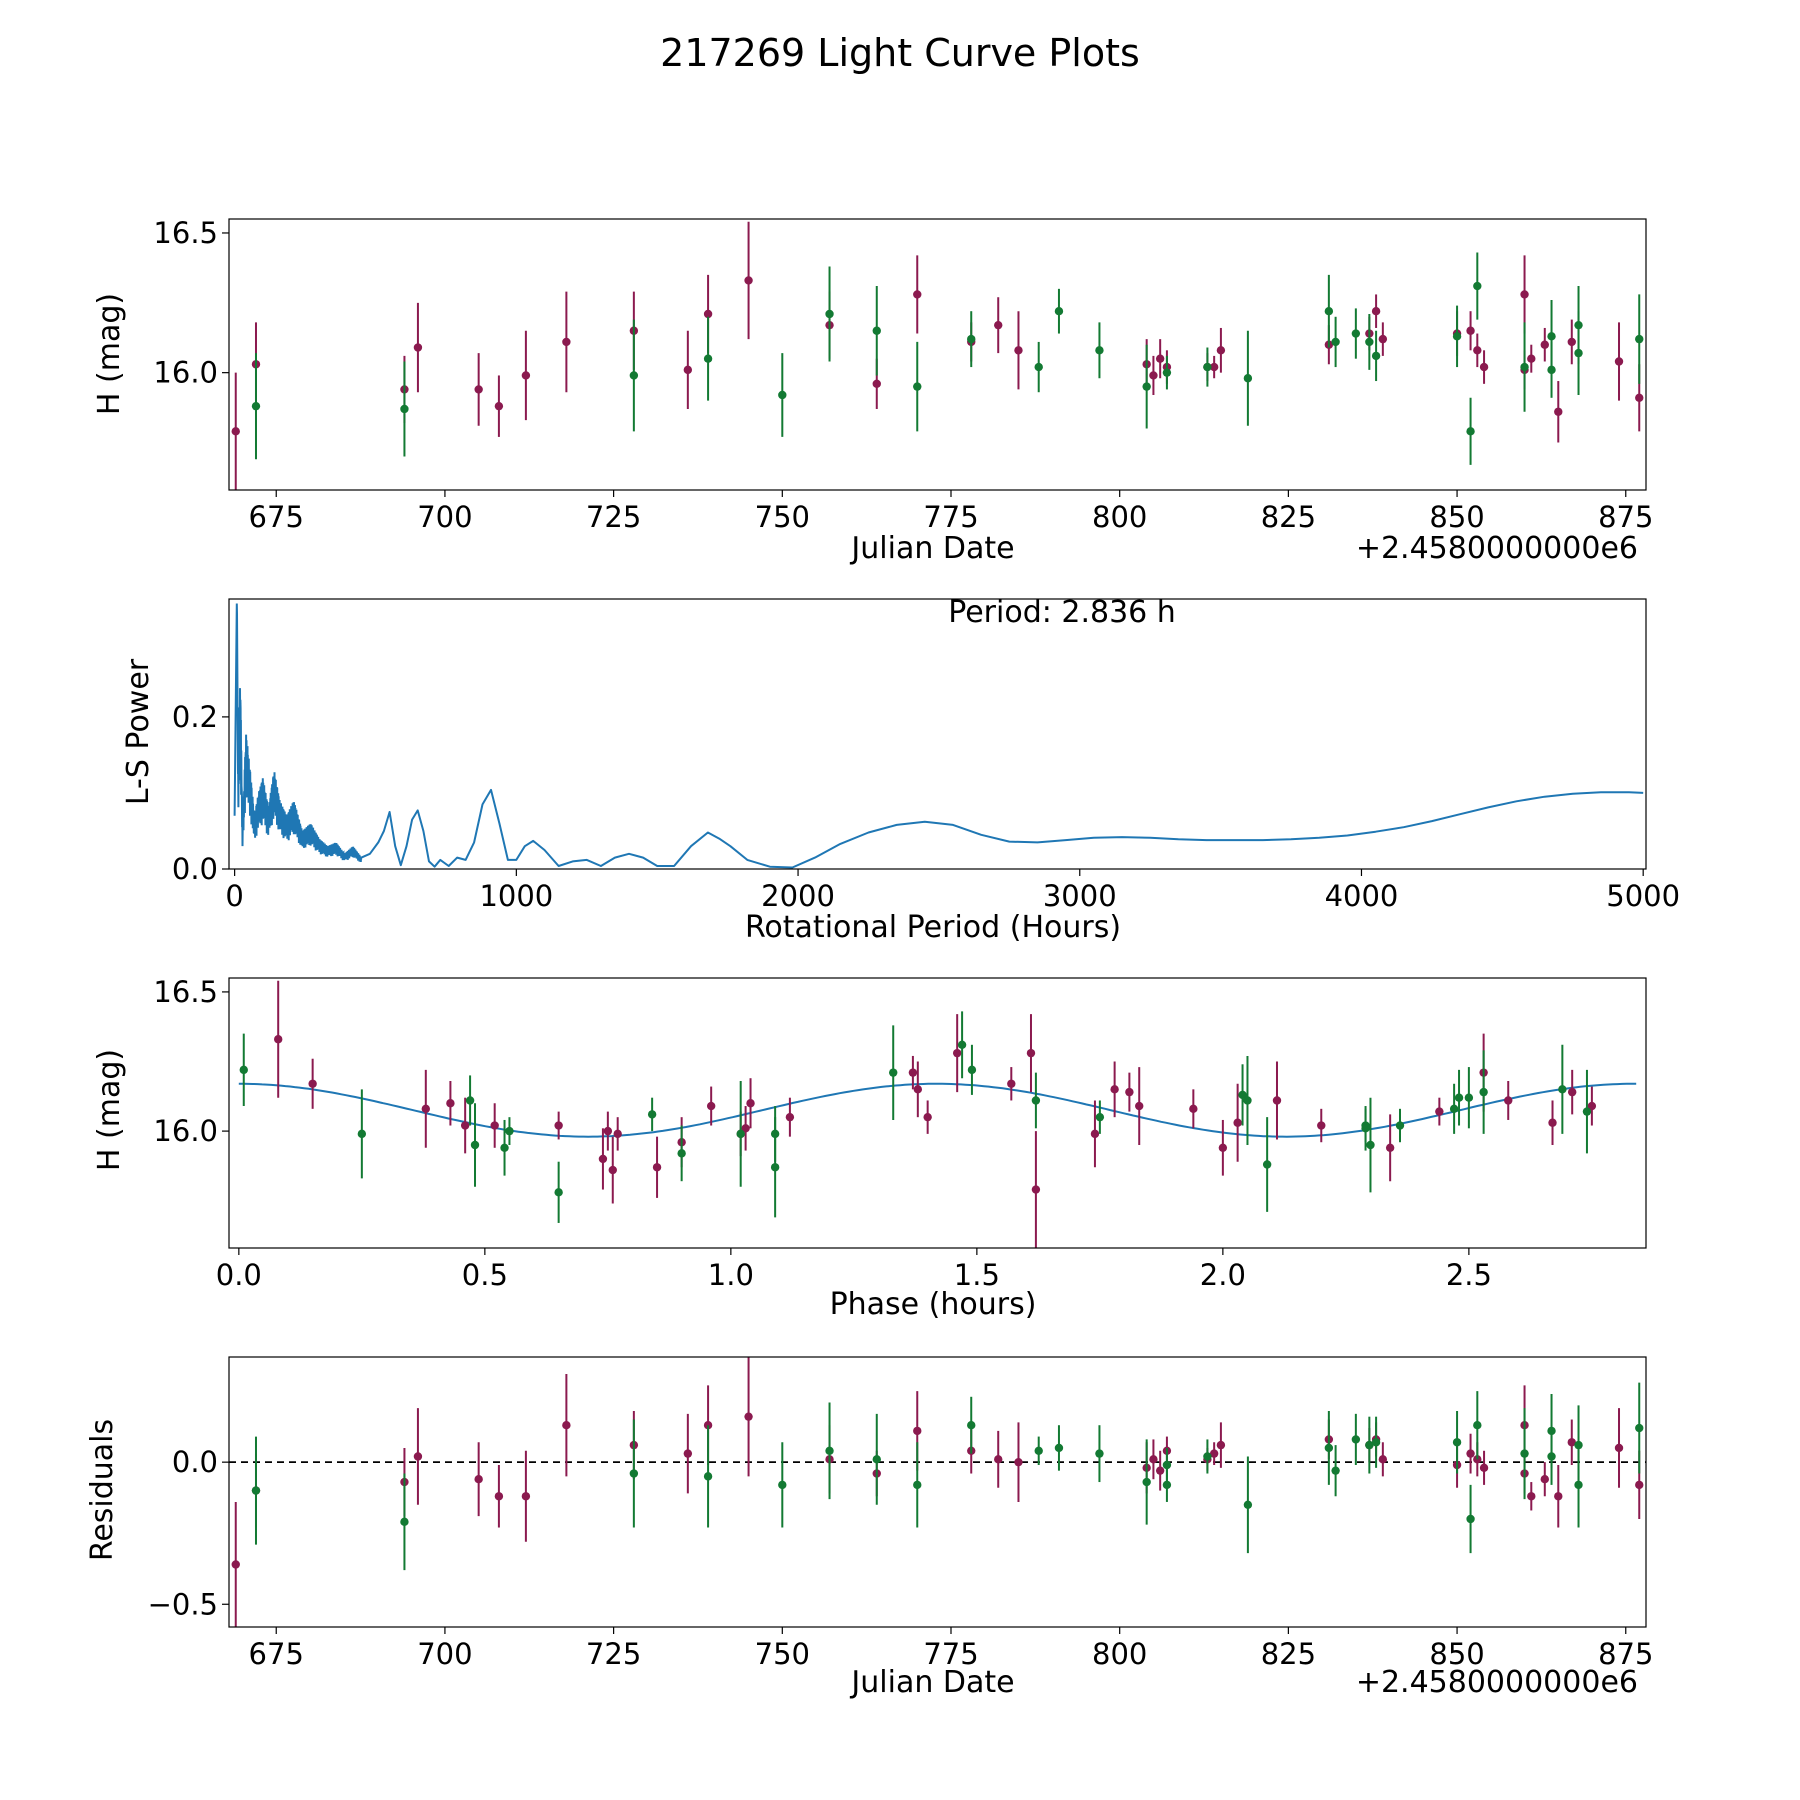 The image size is (1800, 1800). Describe the element at coordinates (185, 233) in the screenshot. I see `lightcurve-ytick-label: 16.5` at that location.